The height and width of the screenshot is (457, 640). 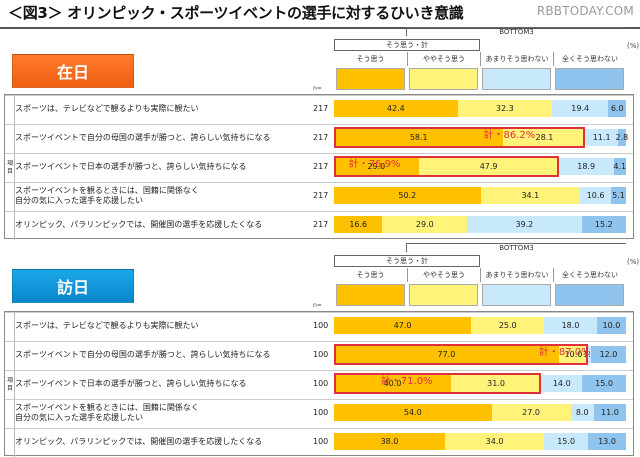 What do you see at coordinates (589, 354) in the screenshot?
I see `bar-segment-3: 1.0` at bounding box center [589, 354].